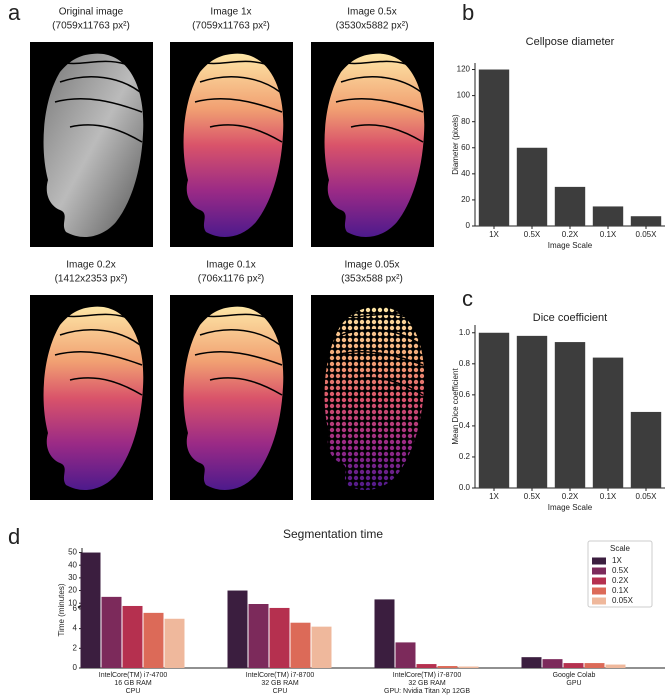 The width and height of the screenshot is (669, 700). Describe the element at coordinates (465, 456) in the screenshot. I see `y-tick-label: 0.2` at that location.